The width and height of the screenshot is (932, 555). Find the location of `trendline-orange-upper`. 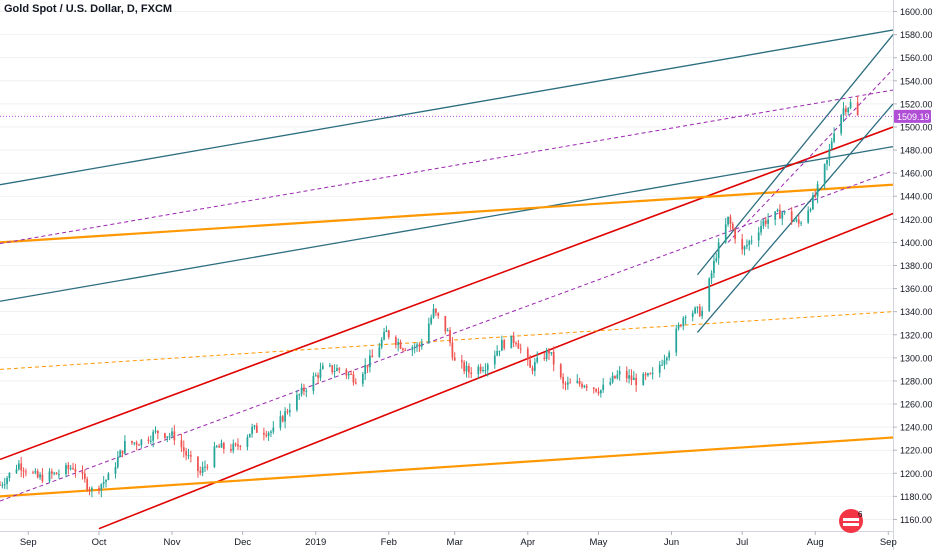

trendline-orange-upper is located at coordinates (447, 213).